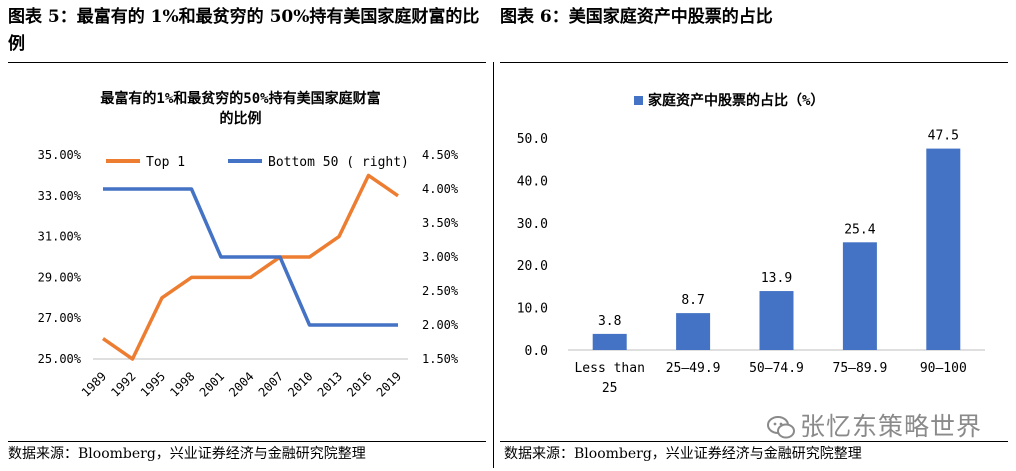  Describe the element at coordinates (493, 265) in the screenshot. I see `panel-separator` at that location.